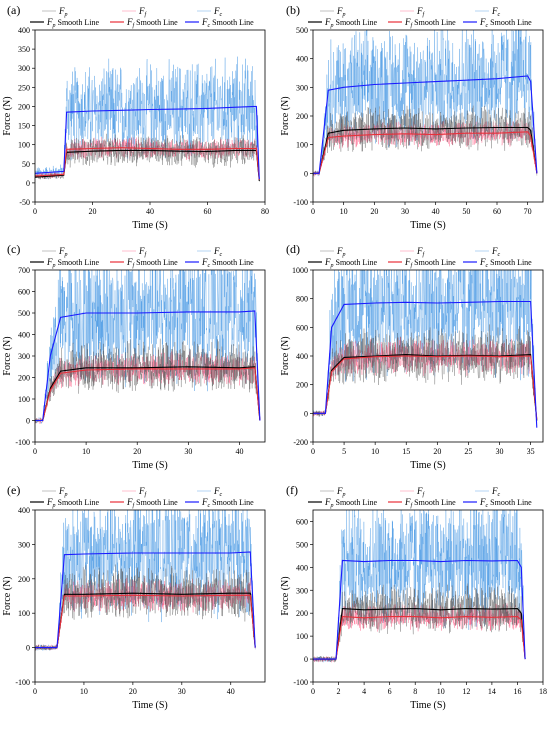  Describe the element at coordinates (466, 211) in the screenshot. I see `x-tick-label: 50` at that location.